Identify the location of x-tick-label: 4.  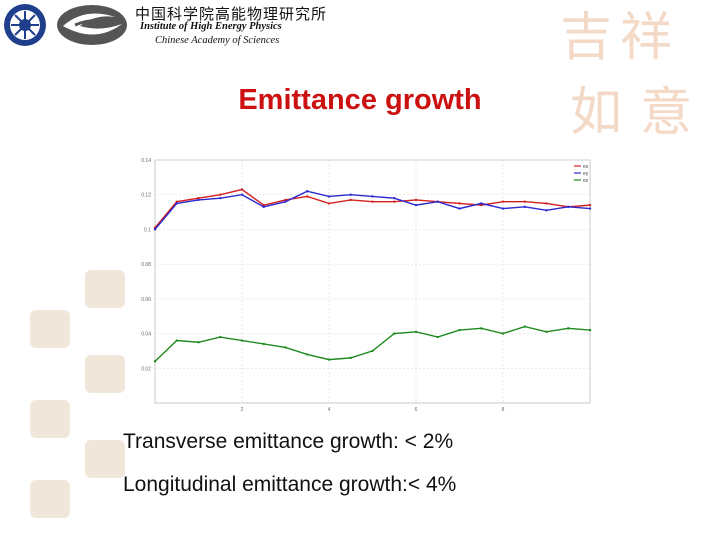
(329, 410).